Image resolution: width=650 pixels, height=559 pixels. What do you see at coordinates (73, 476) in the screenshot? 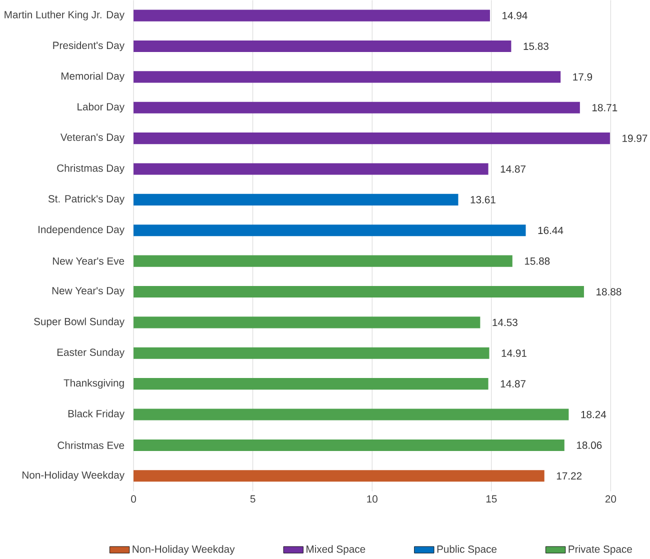
I see `y-tick-label: Non-Holiday Weekday` at bounding box center [73, 476].